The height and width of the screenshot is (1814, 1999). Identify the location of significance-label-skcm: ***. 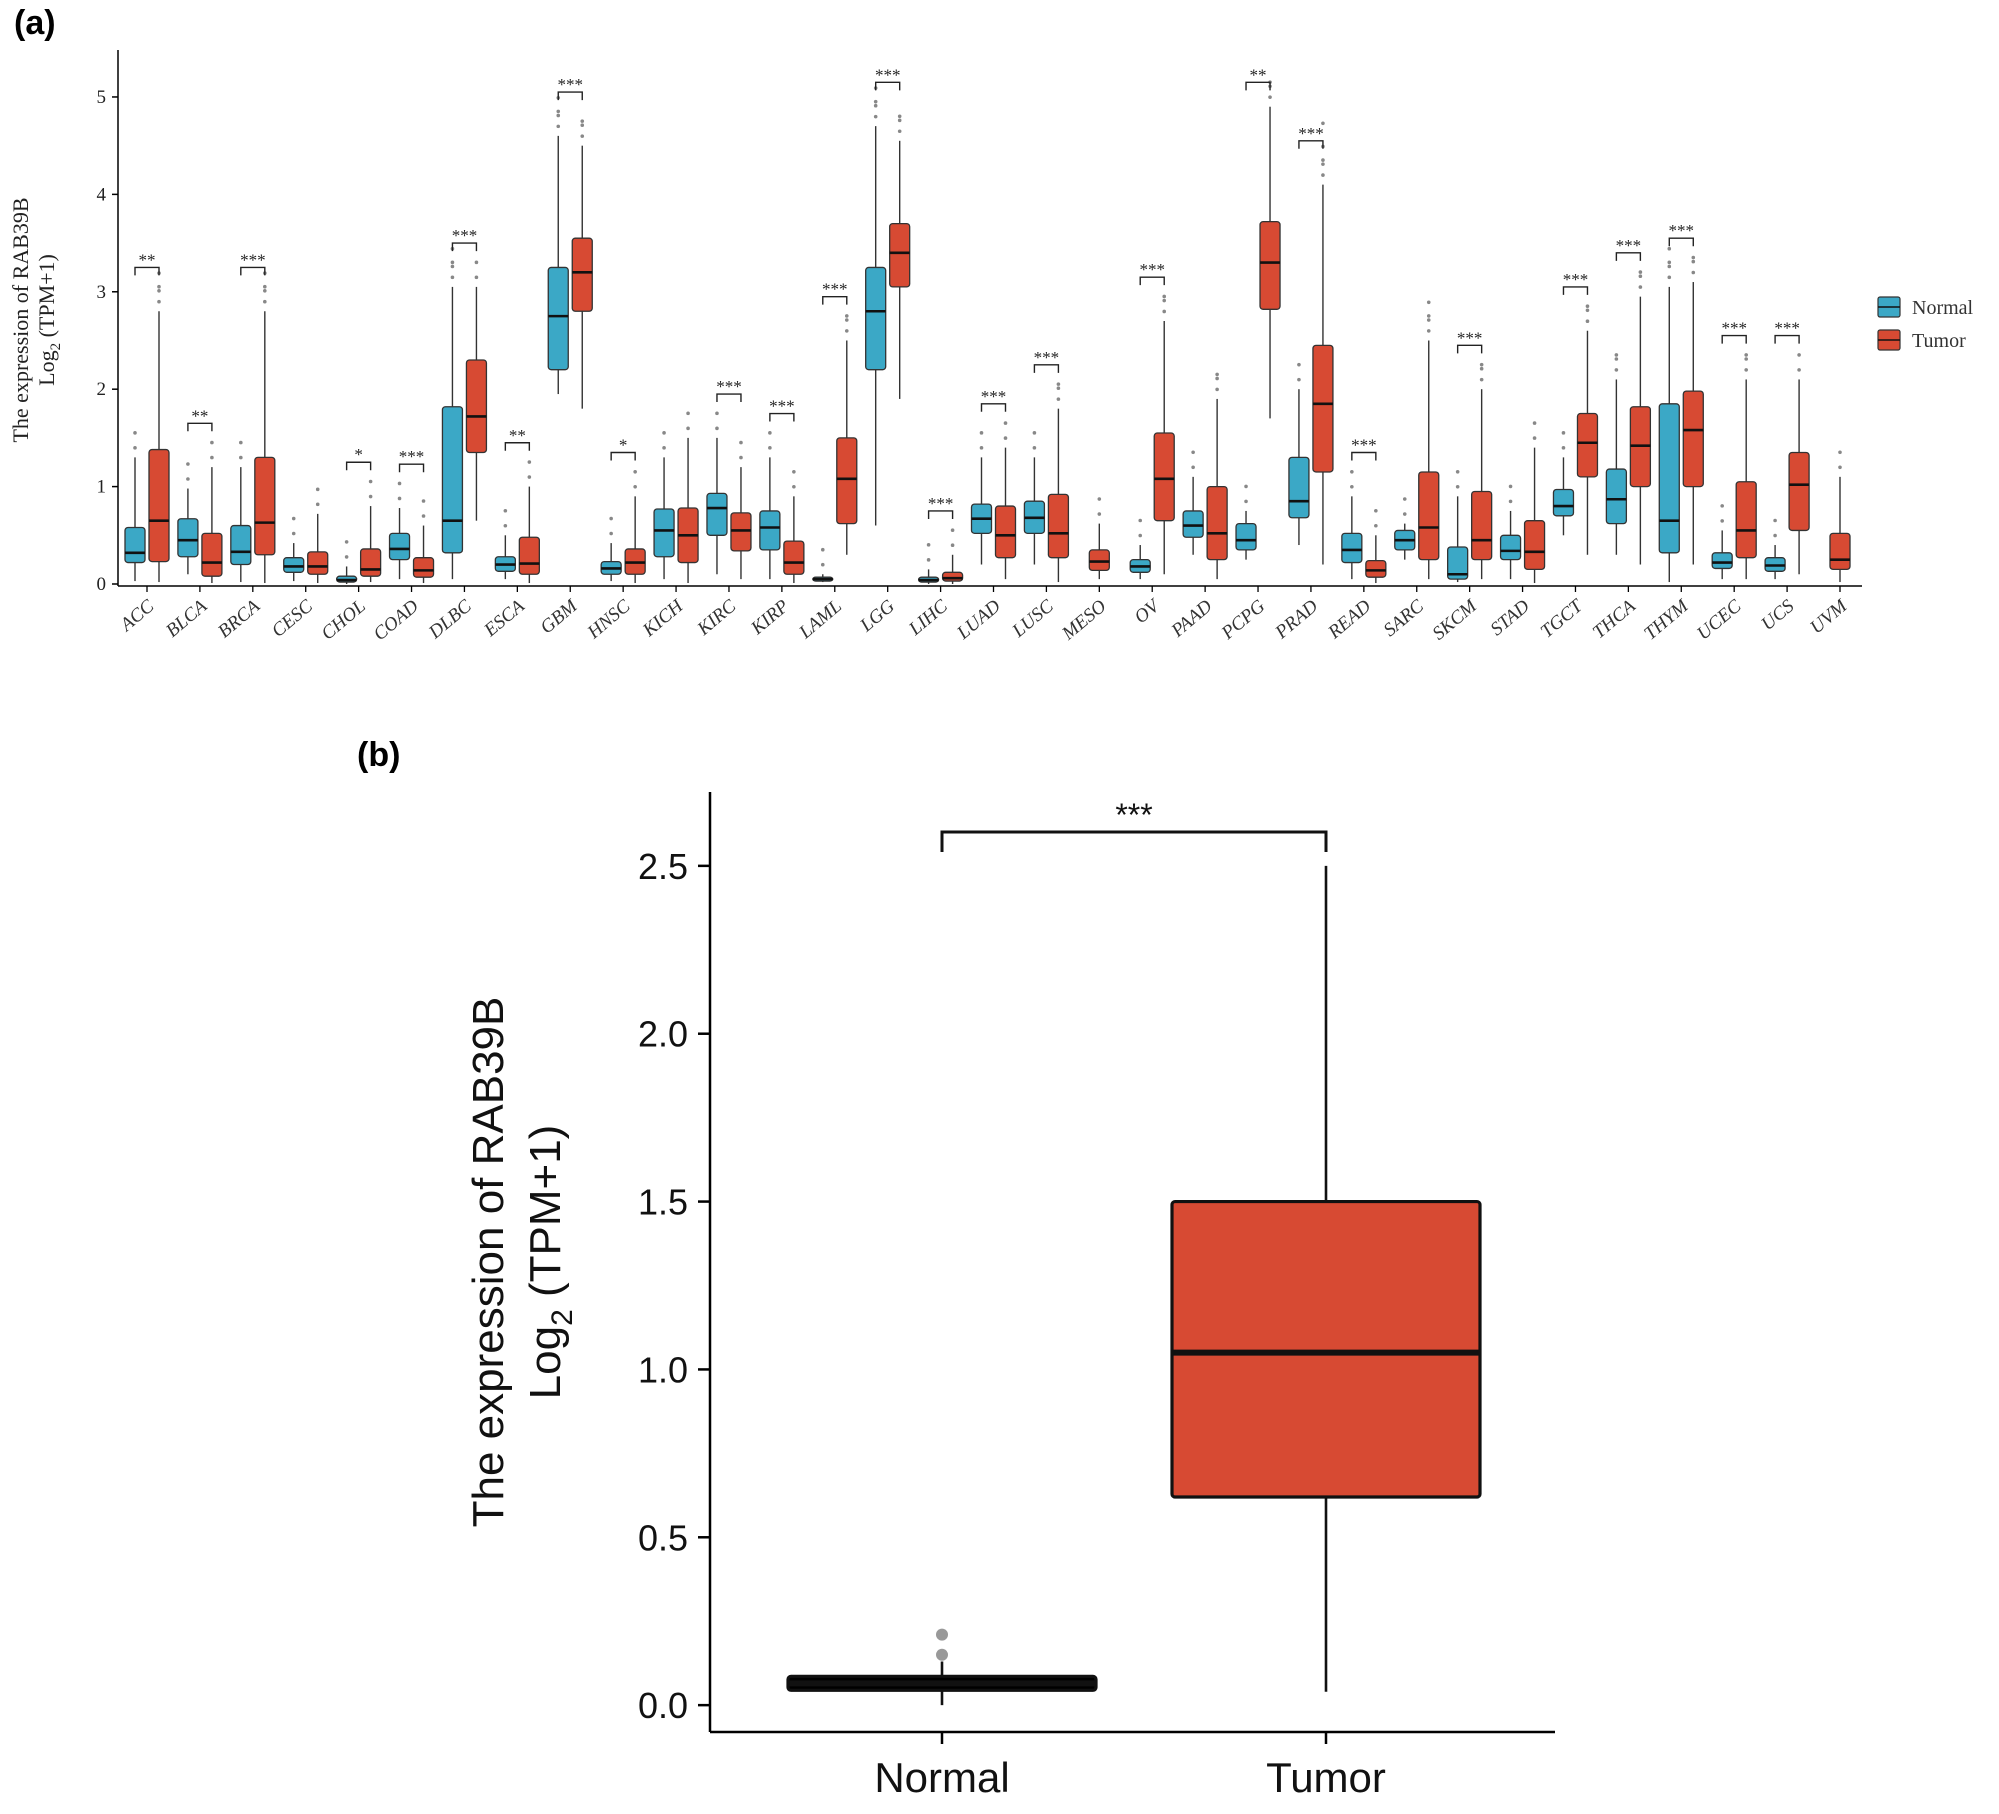
(1470, 337).